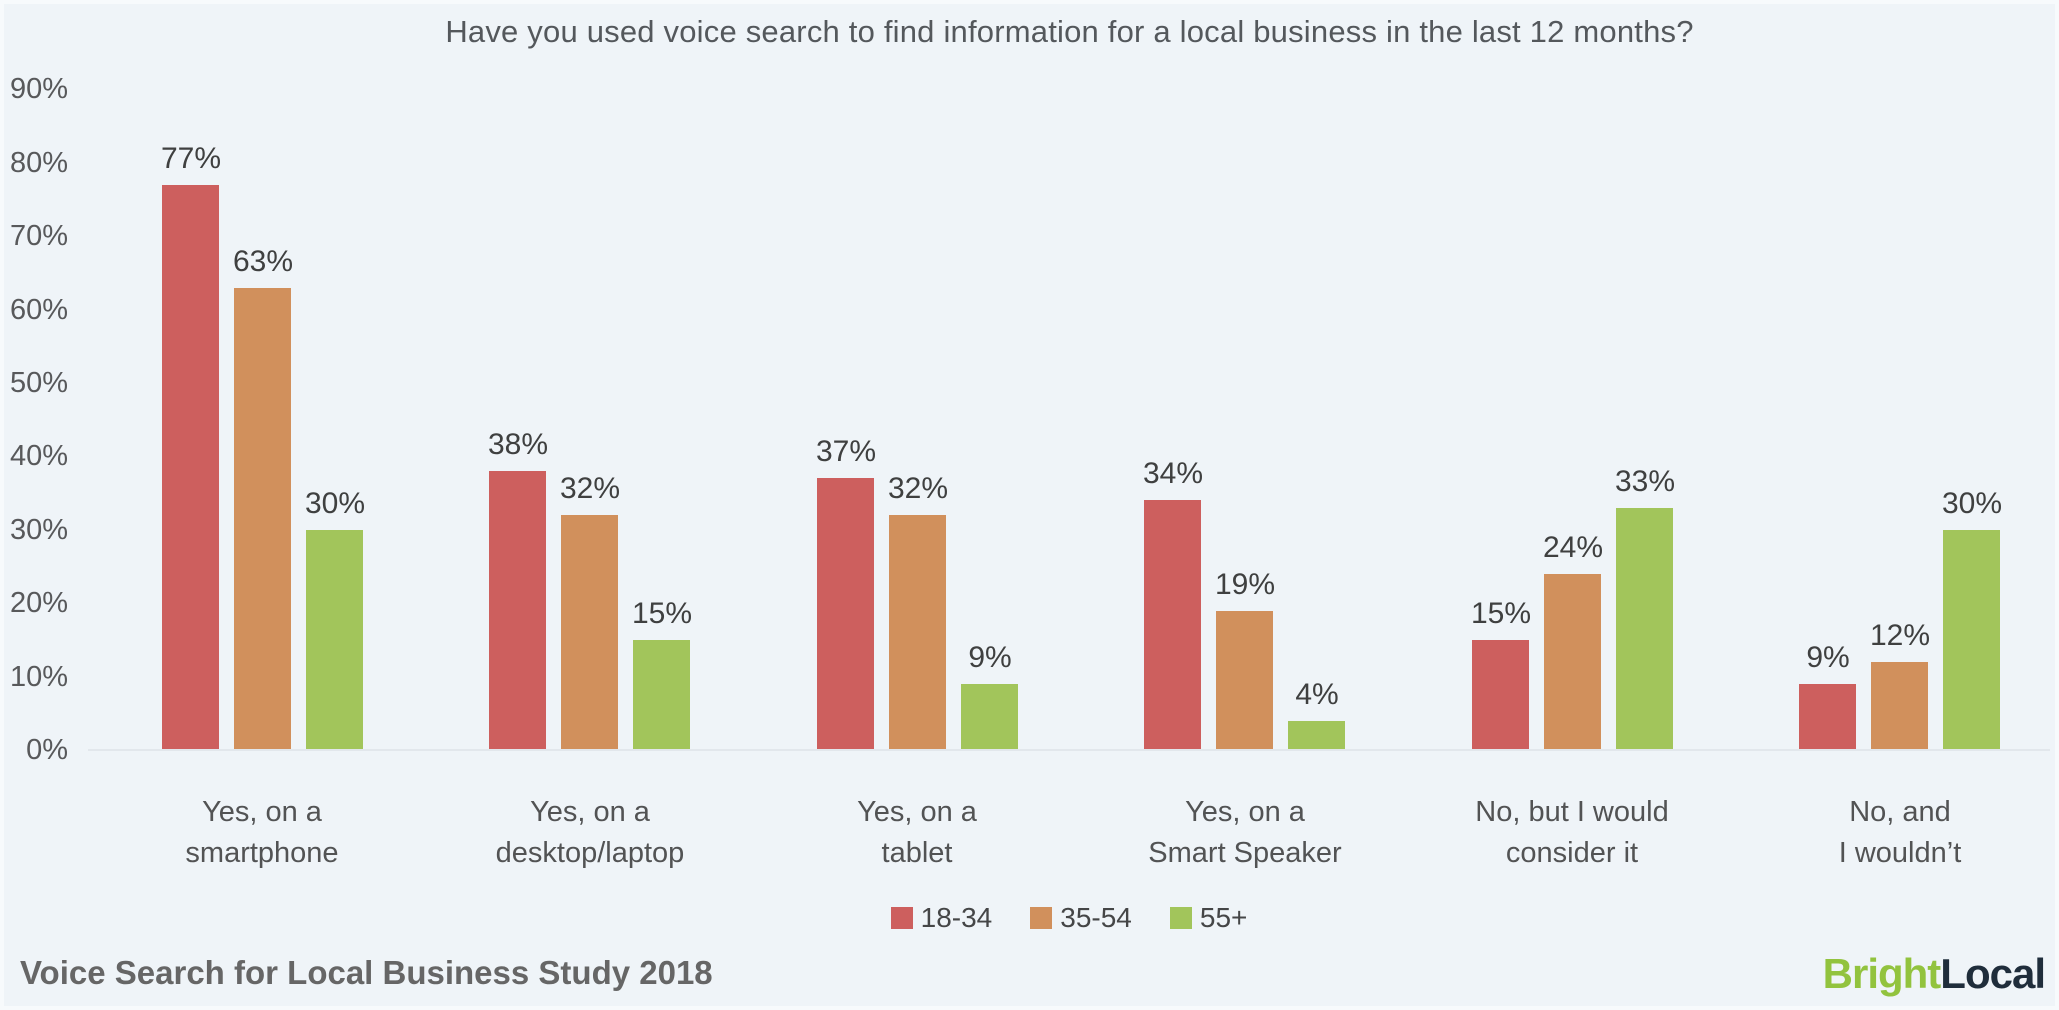 Image resolution: width=2059 pixels, height=1010 pixels. What do you see at coordinates (1317, 694) in the screenshot?
I see `bar-value-label: 4%` at bounding box center [1317, 694].